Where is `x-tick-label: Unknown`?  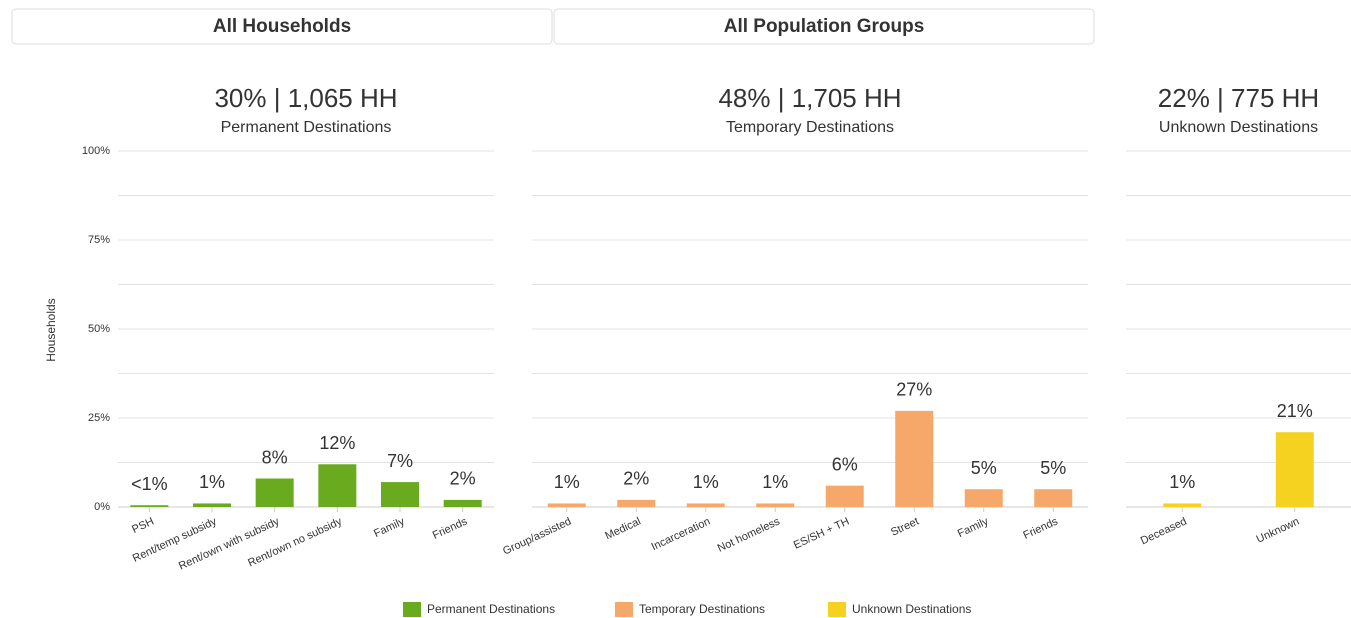 x-tick-label: Unknown is located at coordinates (1278, 530).